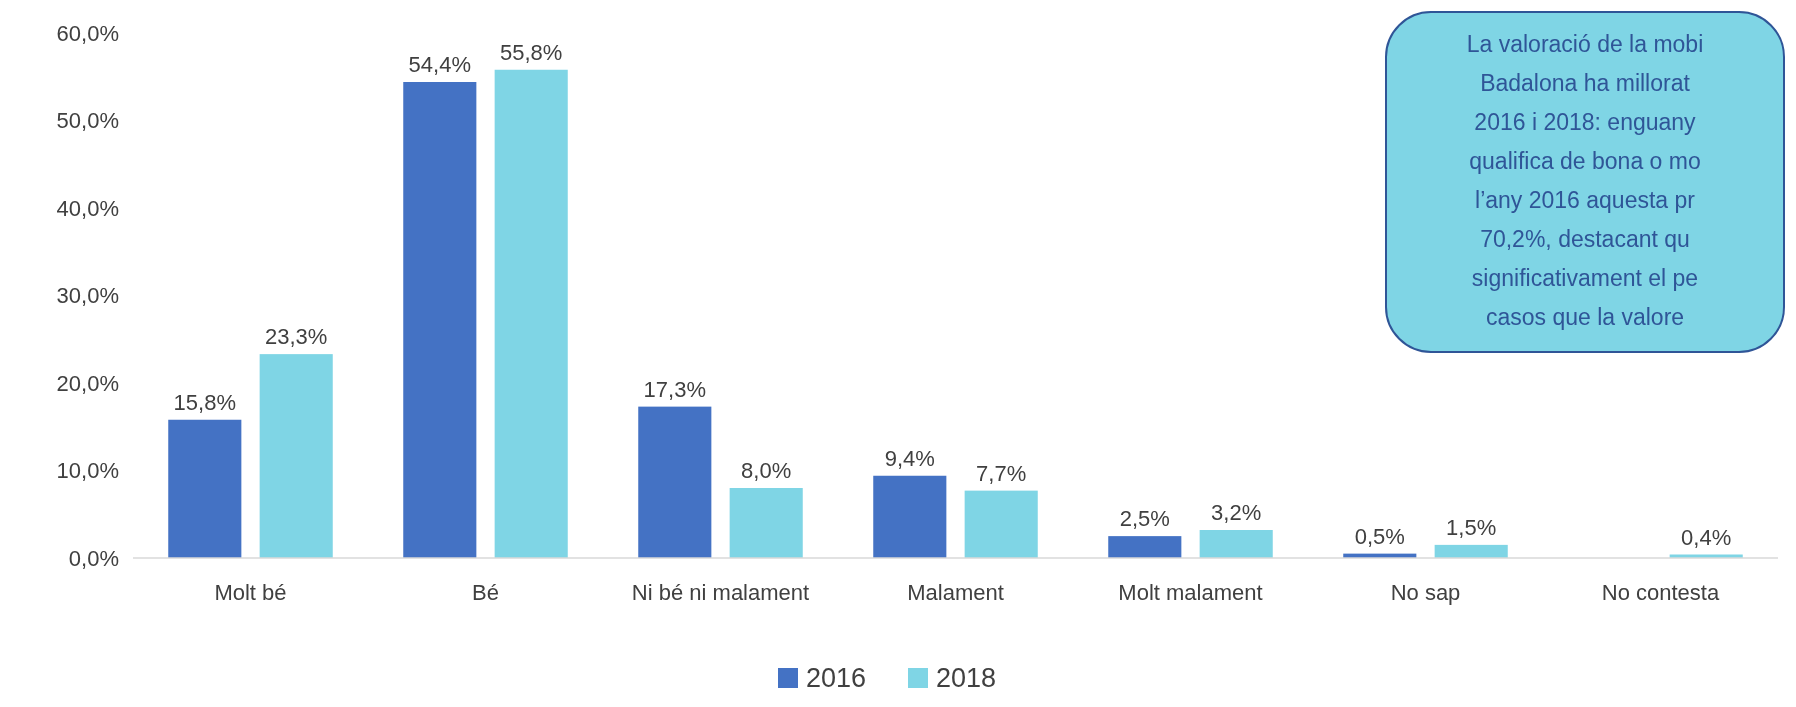 This screenshot has width=1796, height=707. I want to click on y-tick-label: 30,0%, so click(87, 296).